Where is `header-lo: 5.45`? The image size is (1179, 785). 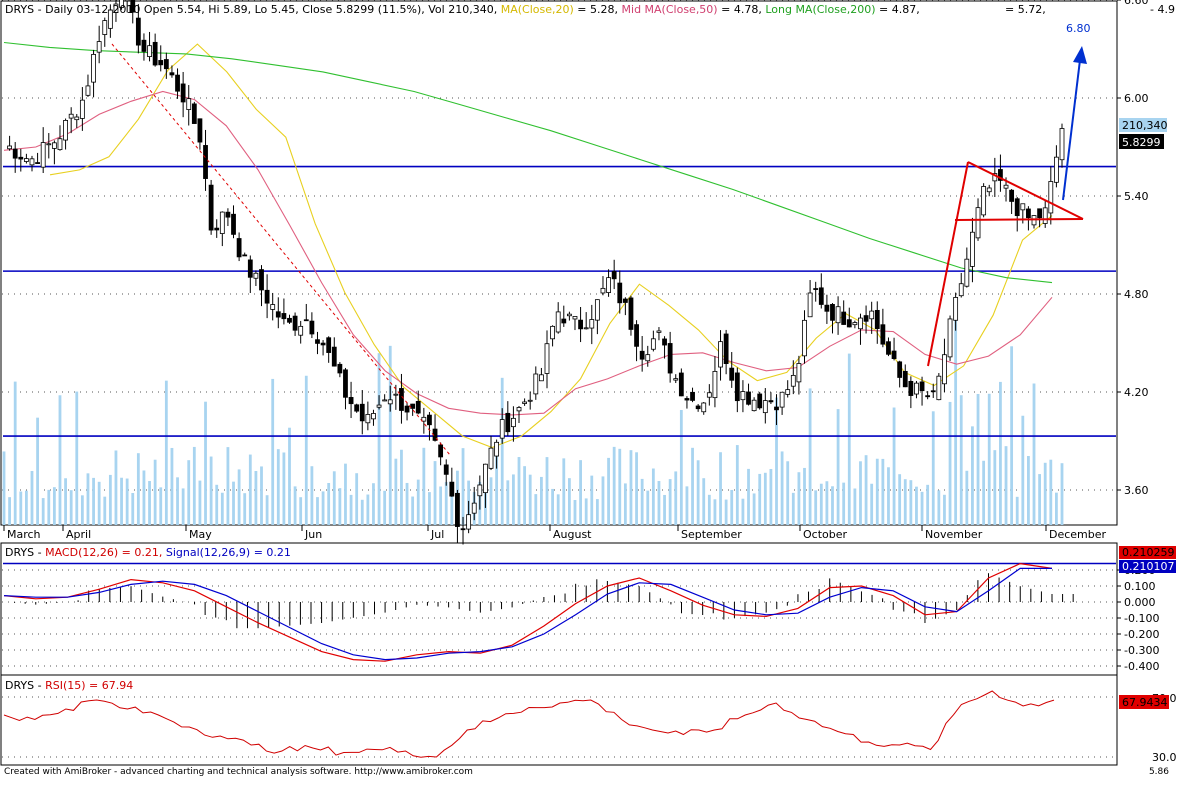
header-lo: 5.45 is located at coordinates (283, 9).